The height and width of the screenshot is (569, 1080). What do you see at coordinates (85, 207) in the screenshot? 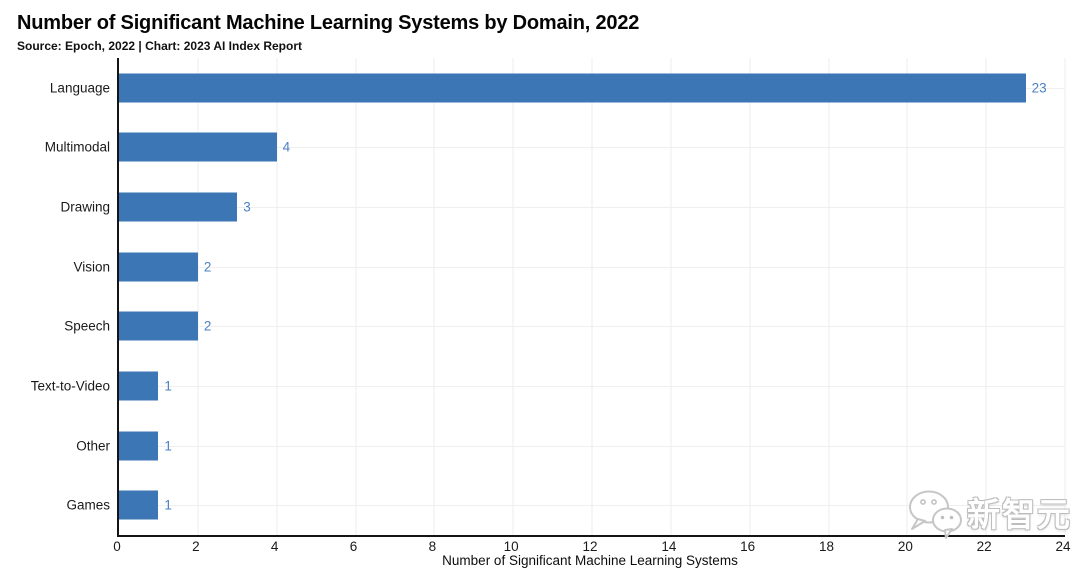
I see `category-label: Drawing` at bounding box center [85, 207].